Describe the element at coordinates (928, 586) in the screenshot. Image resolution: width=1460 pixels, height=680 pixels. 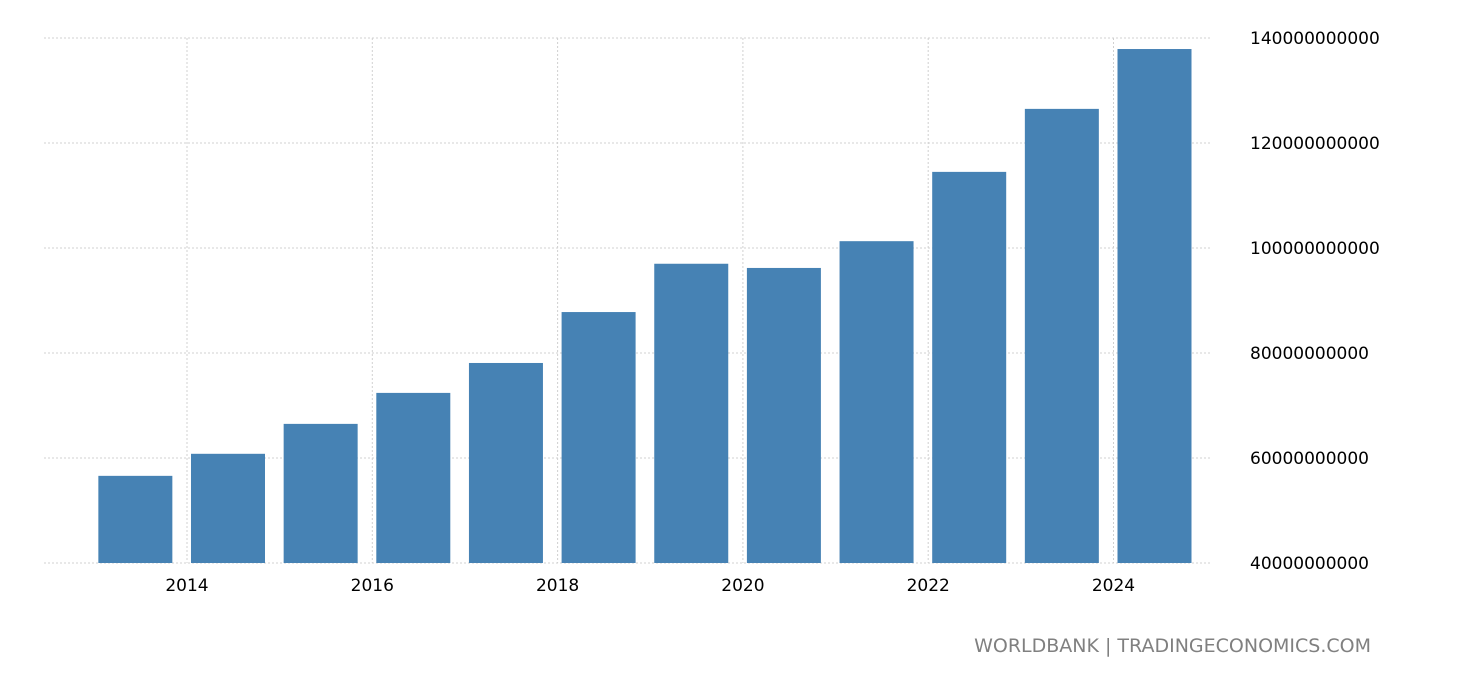
I see `x-tick-label: 2022` at that location.